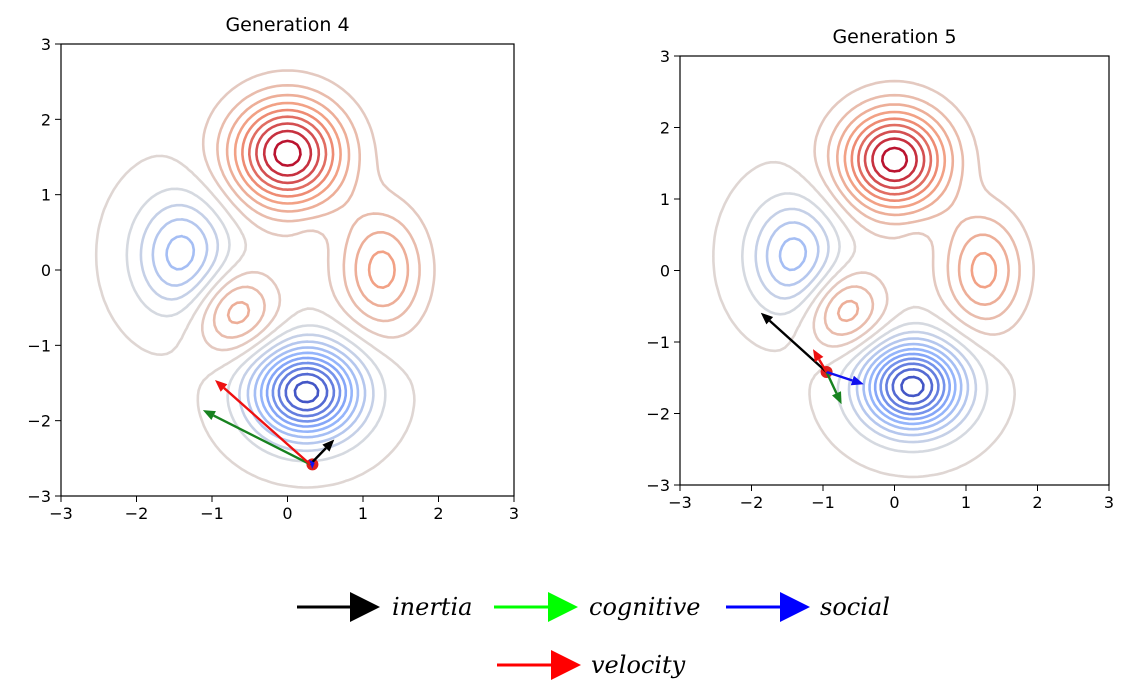 The image size is (1144, 684). I want to click on x-axis-ticks: −3 −2 −1 0 1 2 3, so click(891, 498).